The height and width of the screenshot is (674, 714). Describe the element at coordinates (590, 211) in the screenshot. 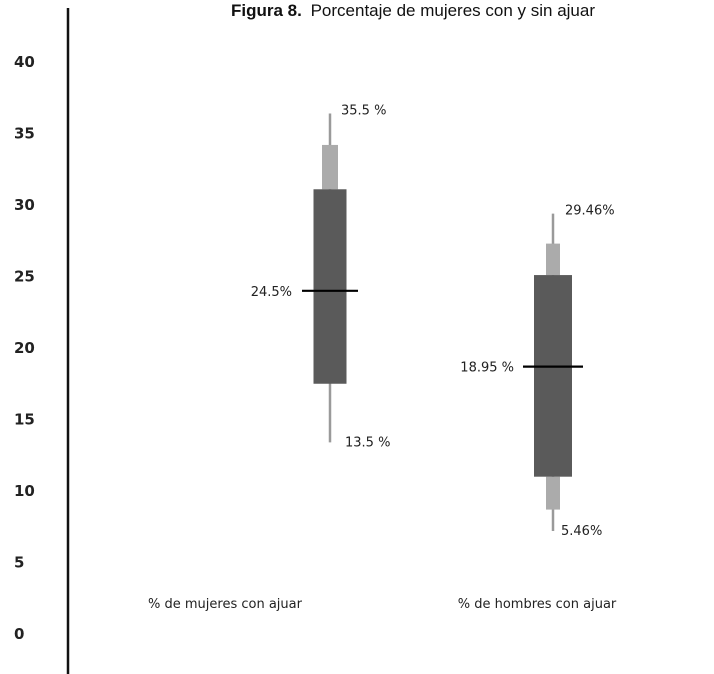

I see `max-label: 29.46%` at that location.